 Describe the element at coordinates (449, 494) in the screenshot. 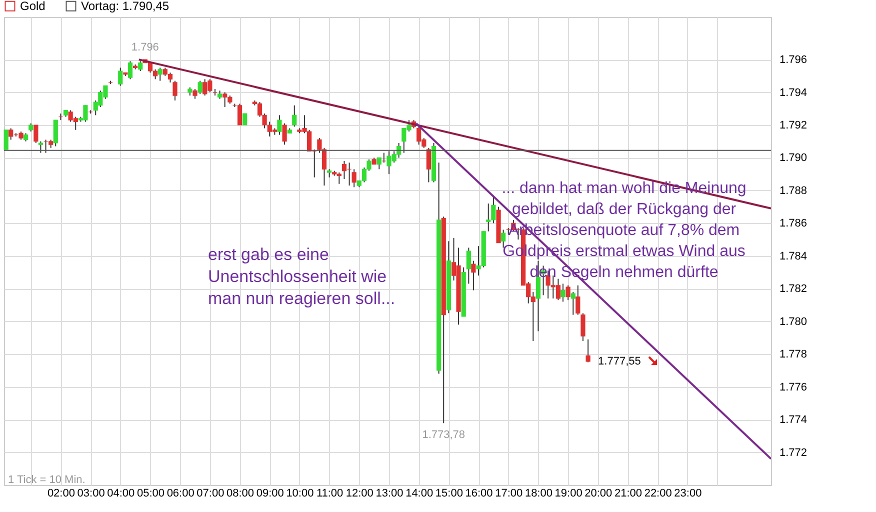

I see `x-tick-label: 15:00` at that location.